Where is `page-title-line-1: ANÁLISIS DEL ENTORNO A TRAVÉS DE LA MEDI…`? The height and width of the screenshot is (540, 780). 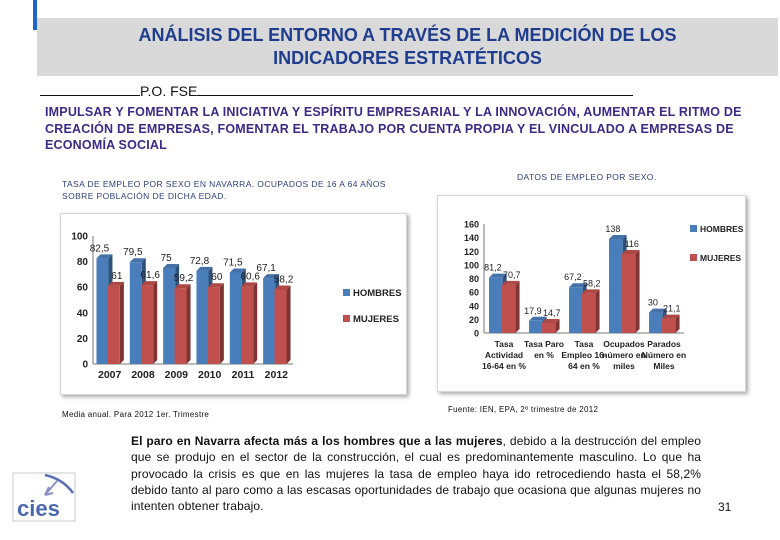
page-title-line-1: ANÁLISIS DEL ENTORNO A TRAVÉS DE LA MEDI… is located at coordinates (407, 35).